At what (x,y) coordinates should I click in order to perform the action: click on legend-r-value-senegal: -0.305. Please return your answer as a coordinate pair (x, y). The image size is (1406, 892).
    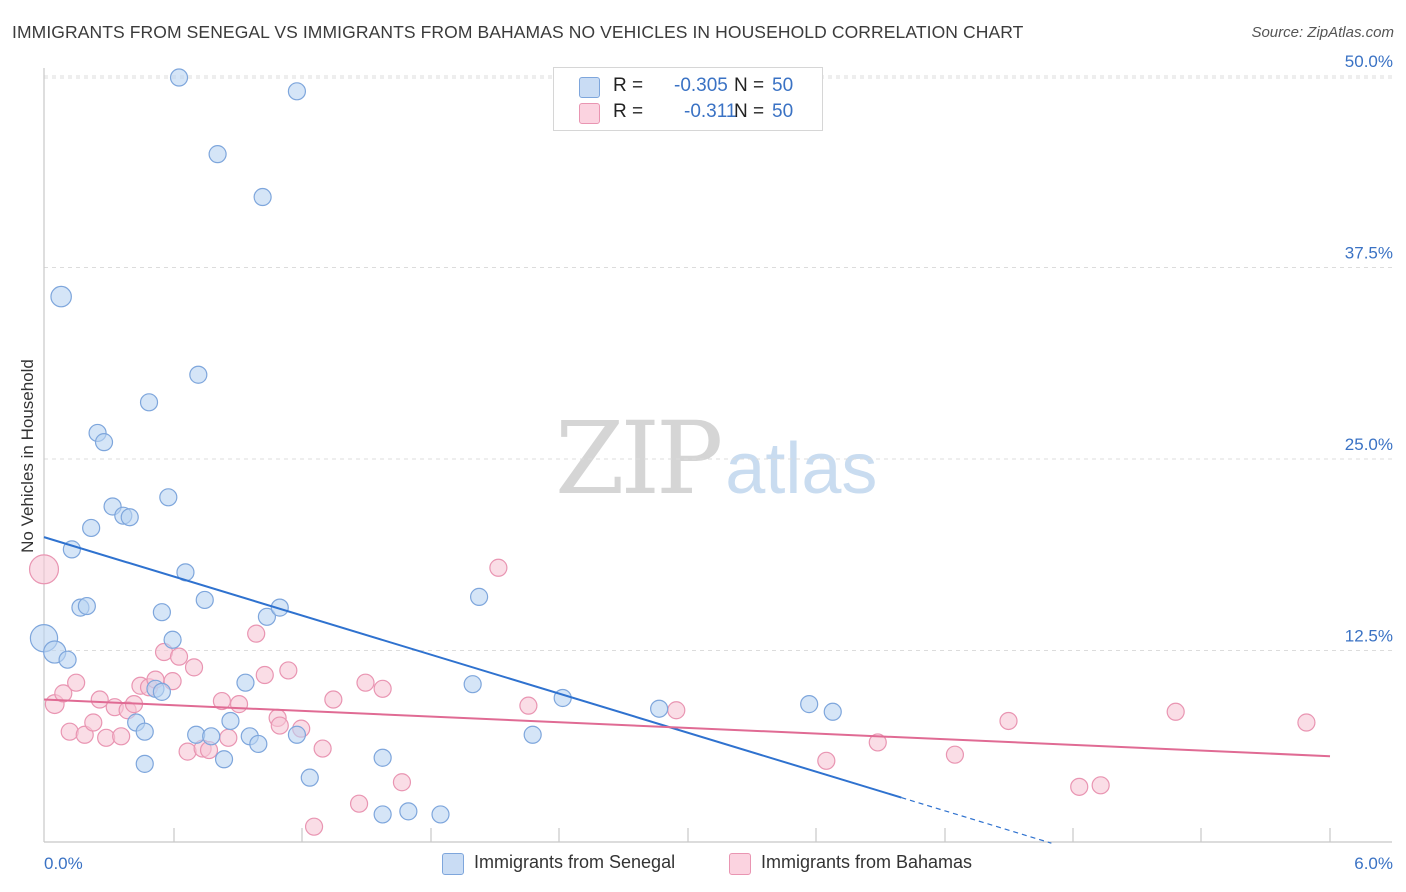
    Looking at the image, I should click on (701, 85).